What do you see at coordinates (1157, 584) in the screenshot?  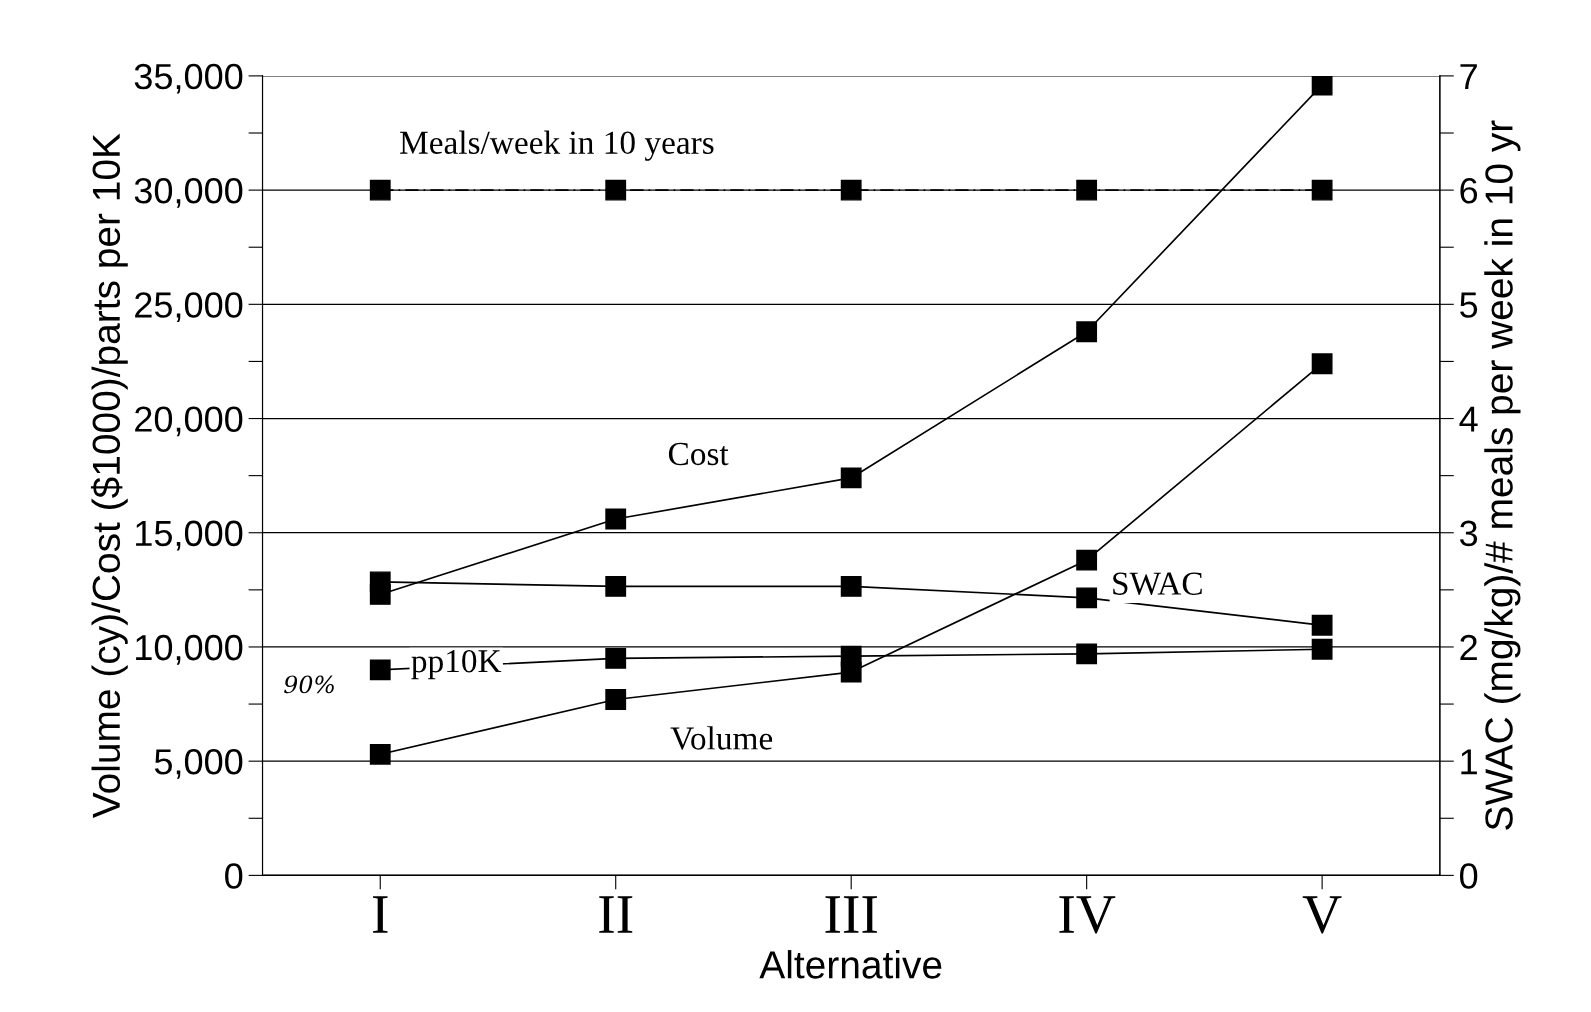 I see `series-label: SWAC` at bounding box center [1157, 584].